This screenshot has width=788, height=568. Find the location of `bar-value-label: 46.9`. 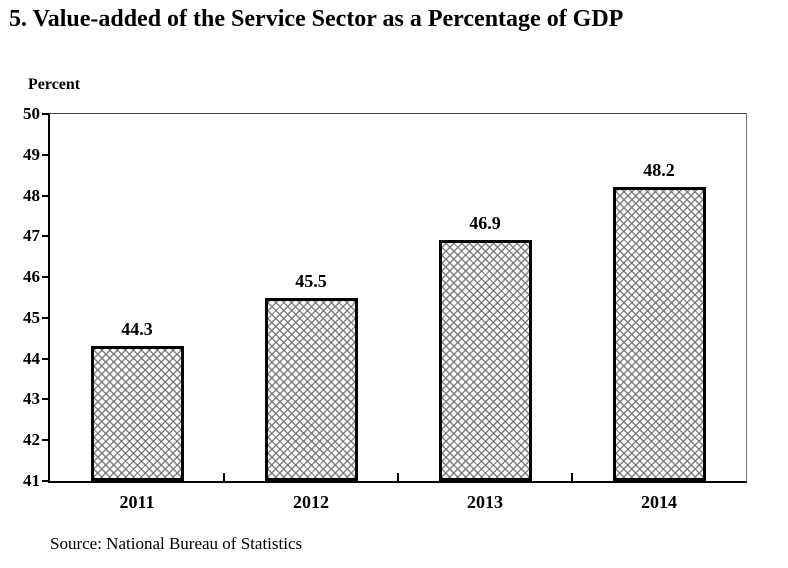

bar-value-label: 46.9 is located at coordinates (485, 223).